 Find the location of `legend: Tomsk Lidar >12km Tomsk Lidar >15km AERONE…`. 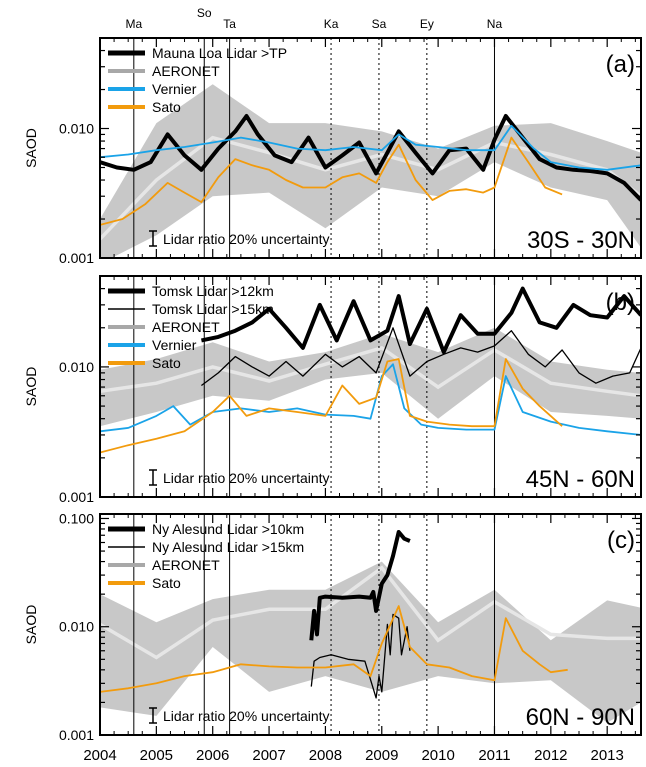

legend: Tomsk Lidar >12km Tomsk Lidar >15km AERONE… is located at coordinates (191, 327).